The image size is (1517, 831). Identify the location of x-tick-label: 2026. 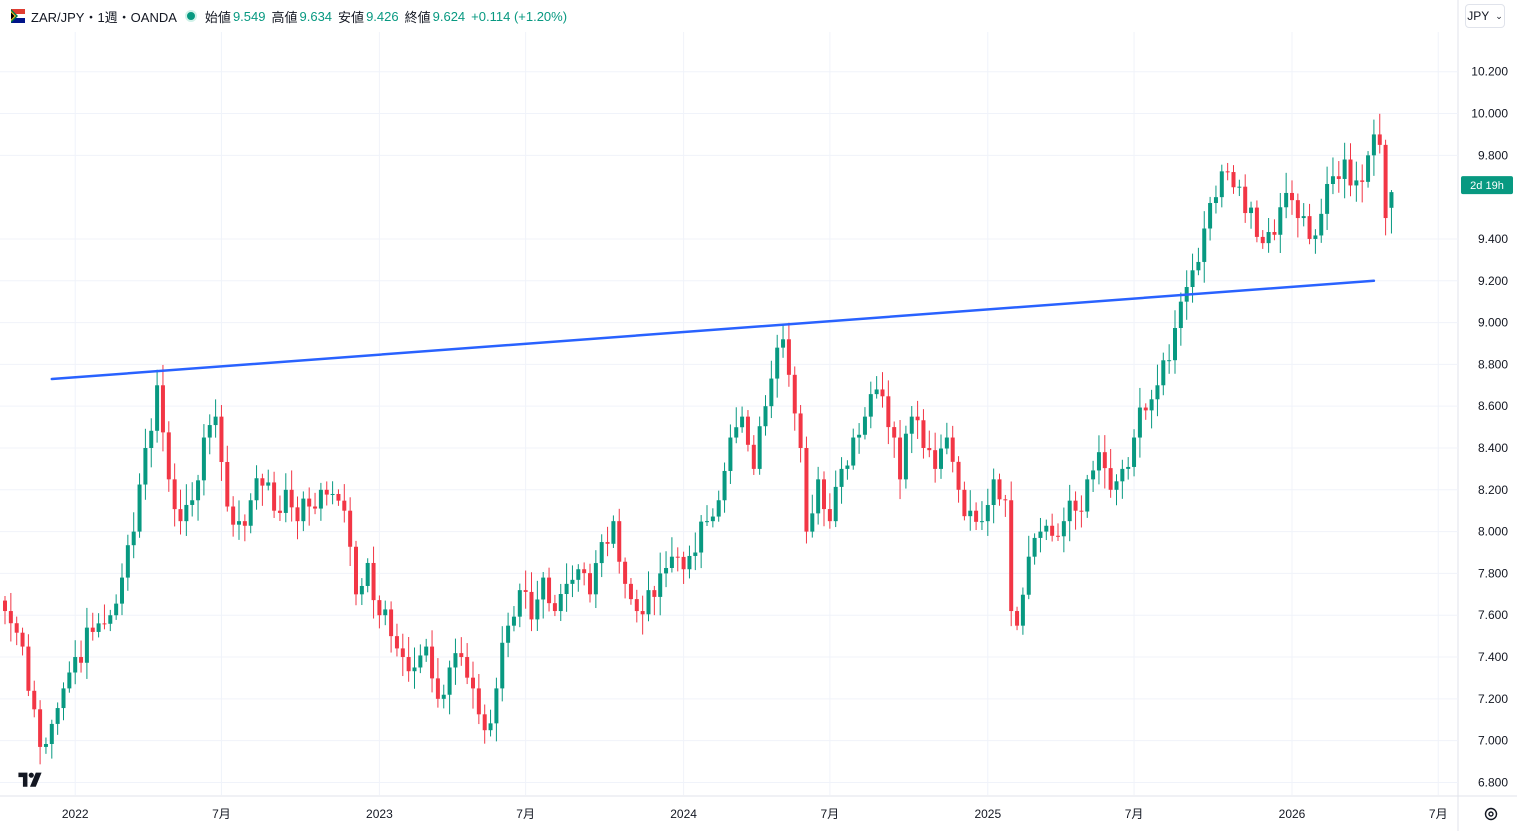
(1292, 814).